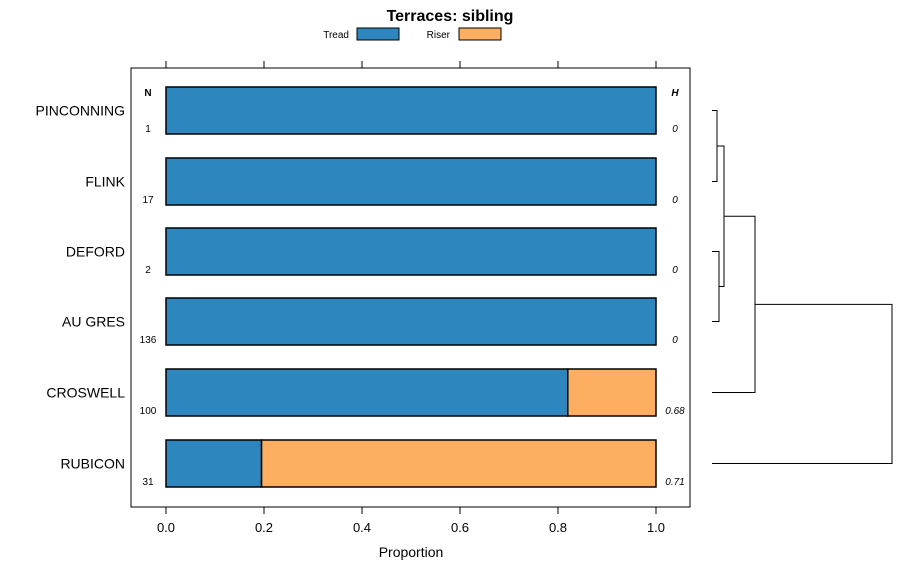  What do you see at coordinates (148, 340) in the screenshot?
I see `n-value: 136` at bounding box center [148, 340].